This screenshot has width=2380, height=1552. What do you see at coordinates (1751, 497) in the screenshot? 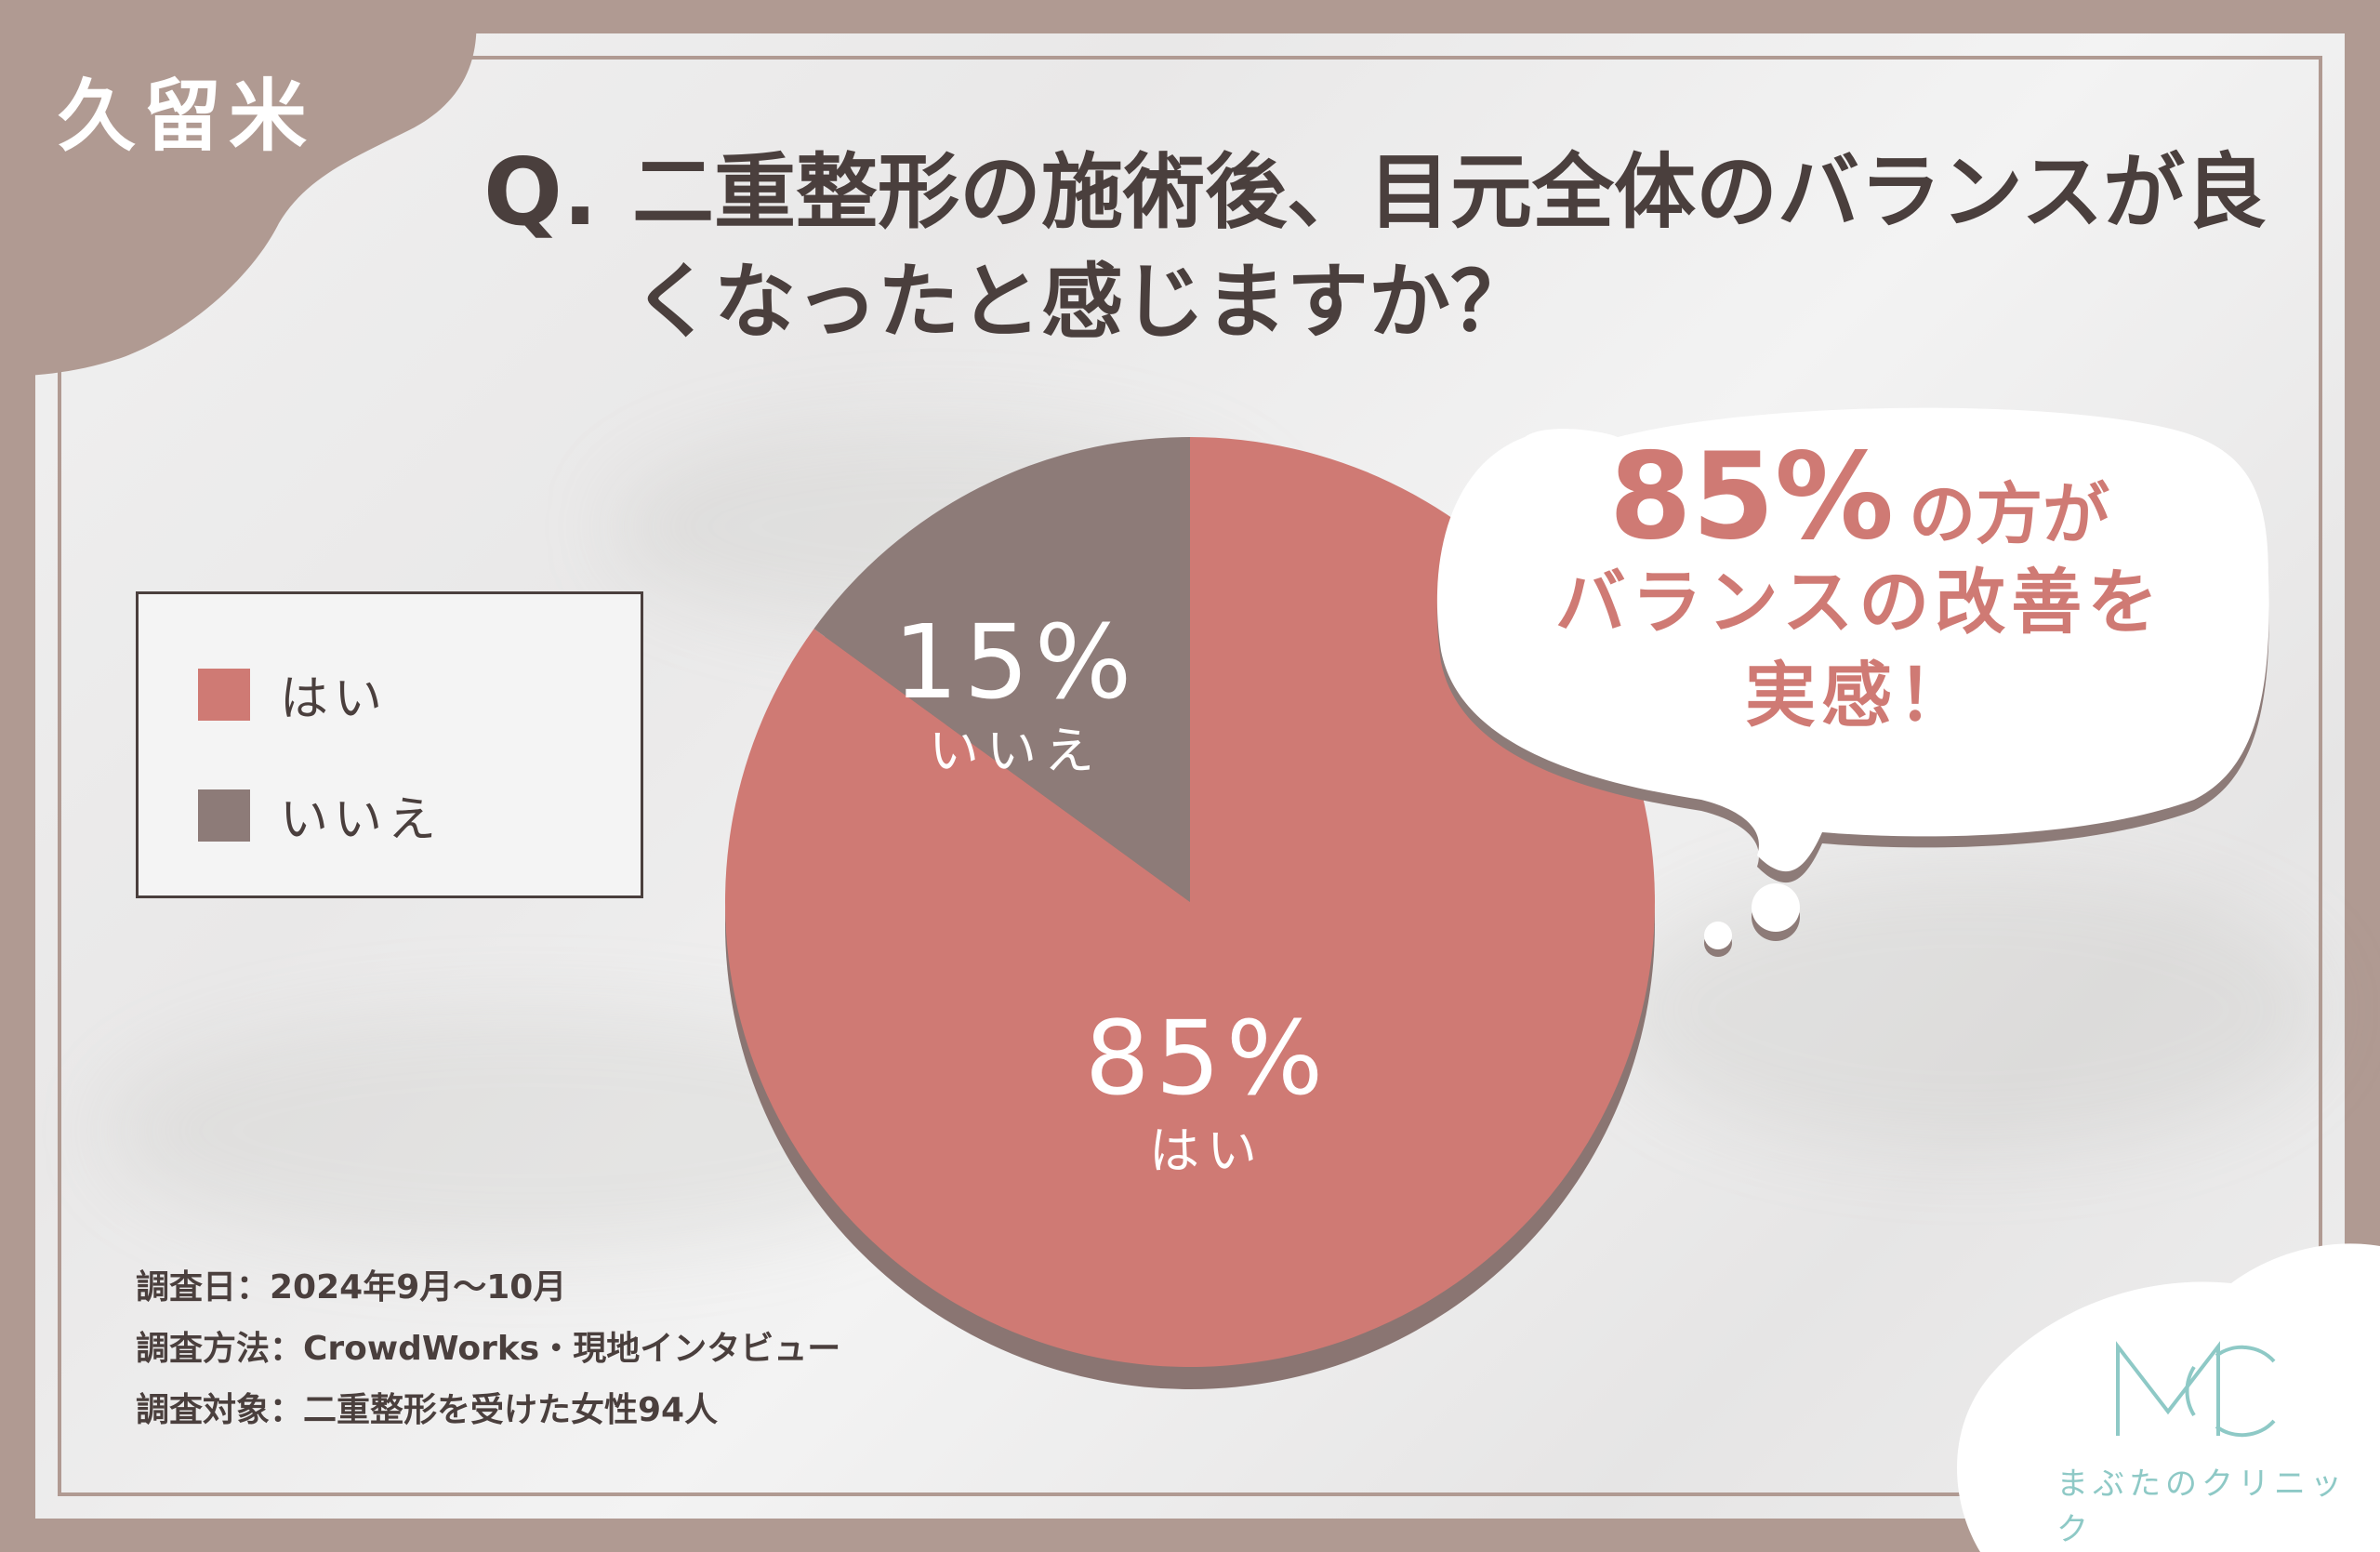
I see `callout-percent: 85%` at bounding box center [1751, 497].